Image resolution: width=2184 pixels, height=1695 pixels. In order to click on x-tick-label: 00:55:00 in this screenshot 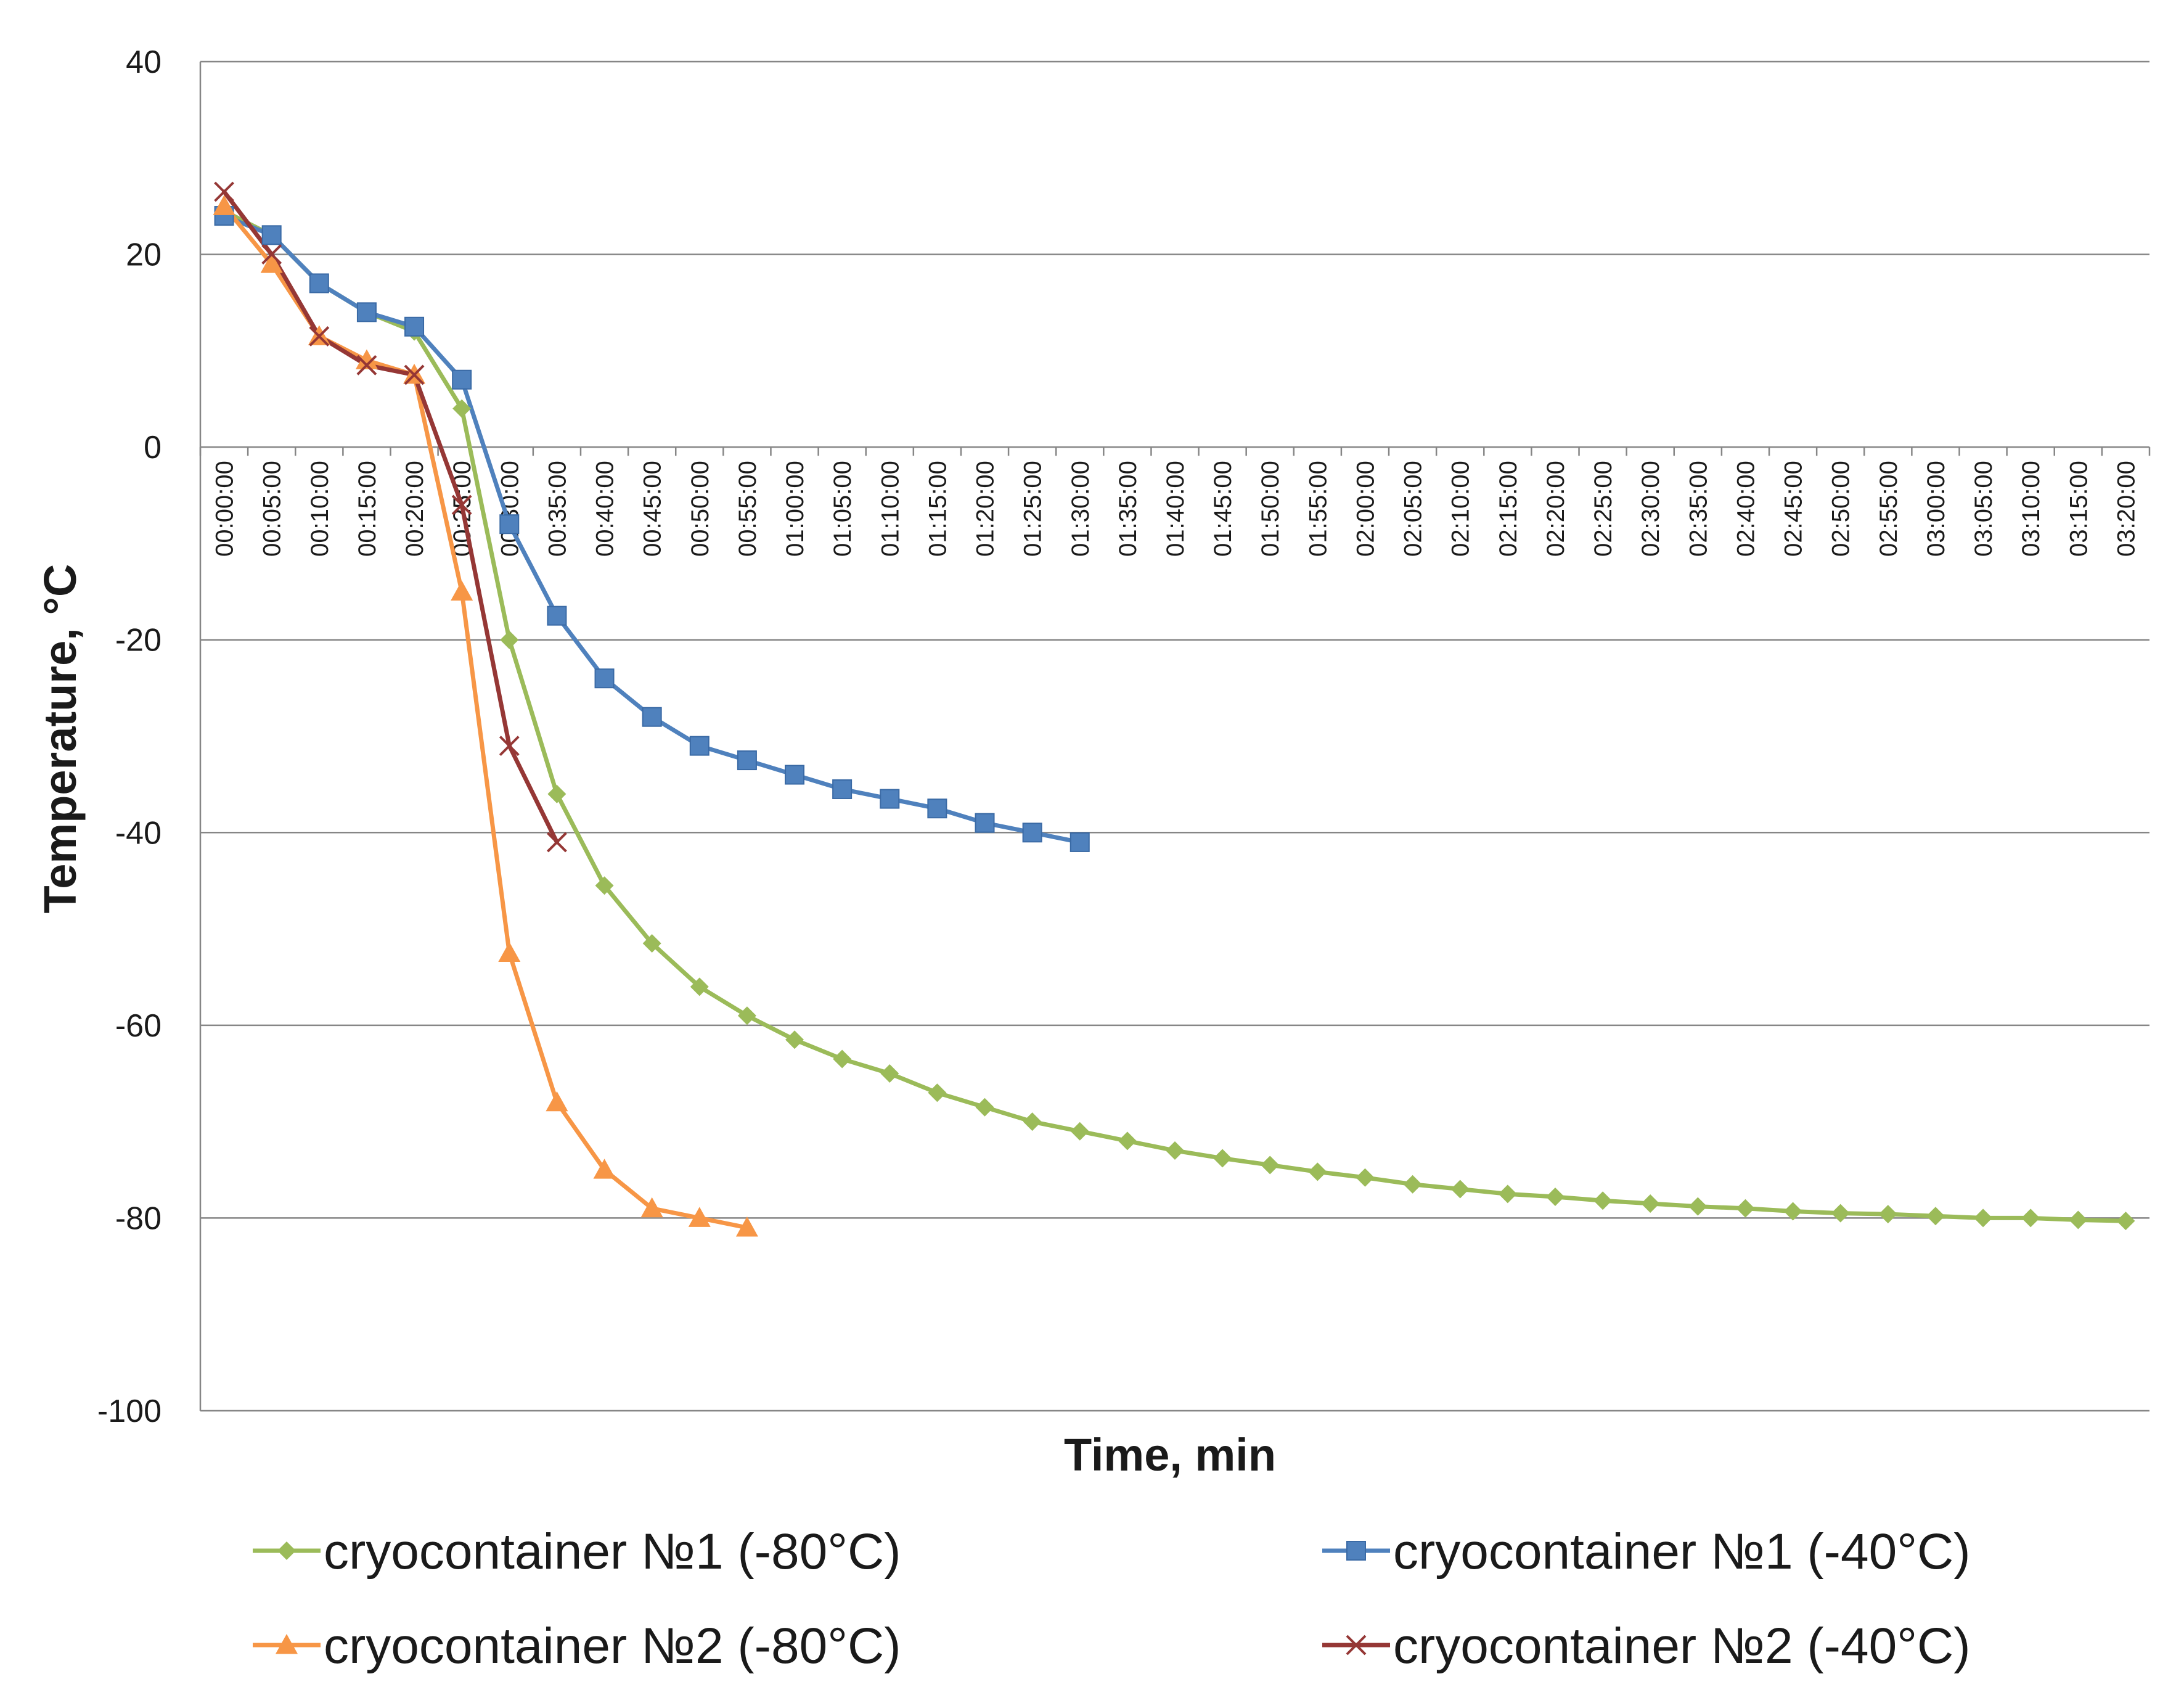, I will do `click(748, 509)`.